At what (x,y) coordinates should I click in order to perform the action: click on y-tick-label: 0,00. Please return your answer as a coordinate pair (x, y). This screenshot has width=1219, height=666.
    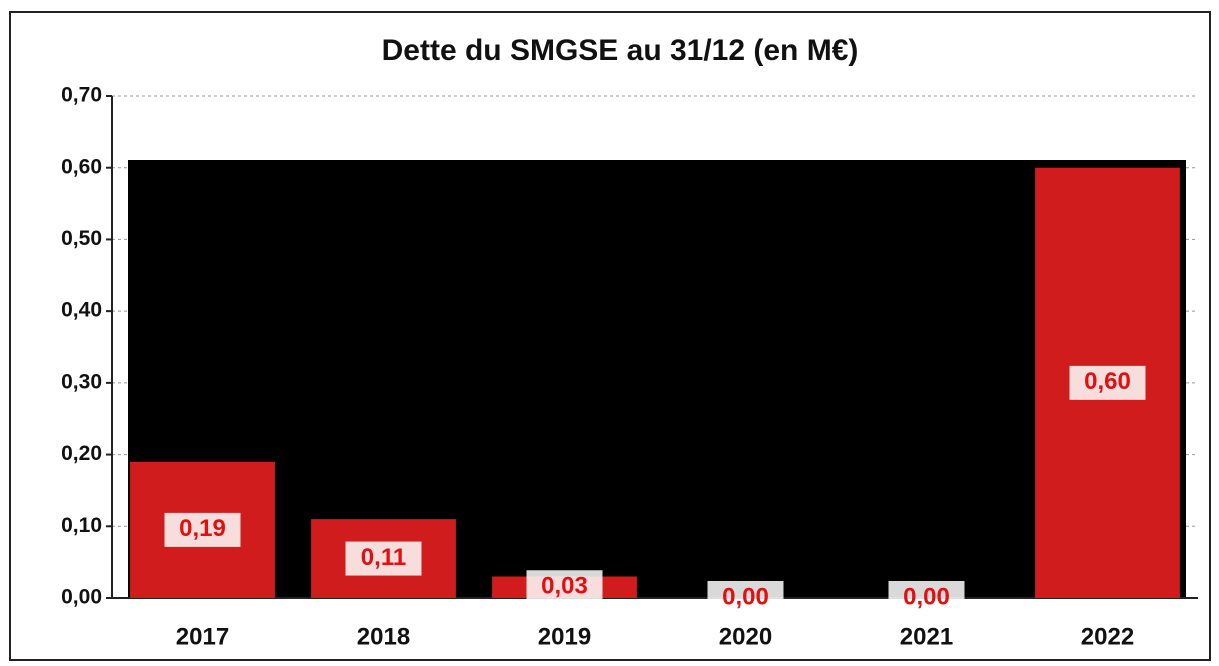
    Looking at the image, I should click on (81, 597).